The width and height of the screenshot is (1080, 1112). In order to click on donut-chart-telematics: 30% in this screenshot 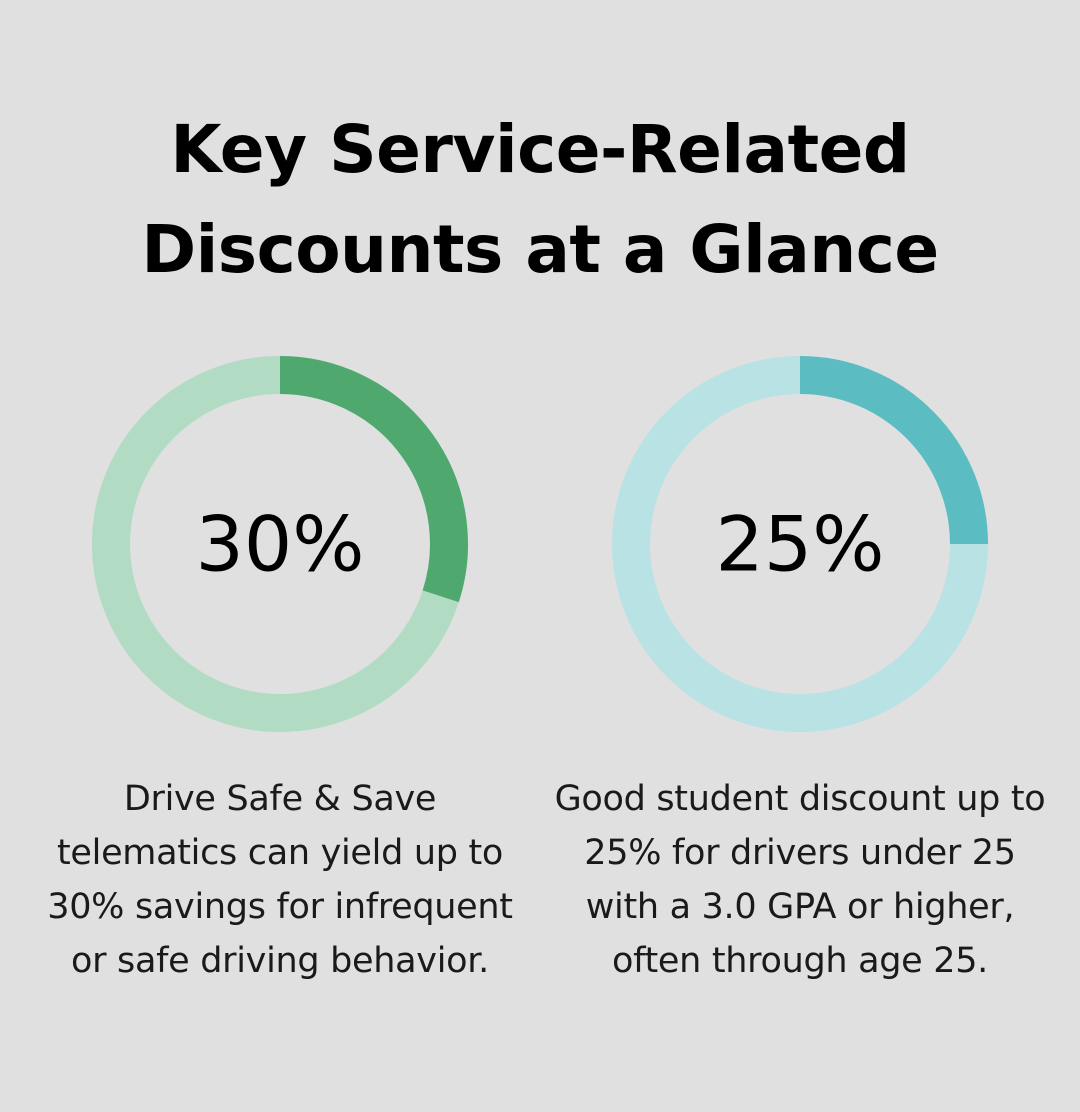, I will do `click(280, 544)`.